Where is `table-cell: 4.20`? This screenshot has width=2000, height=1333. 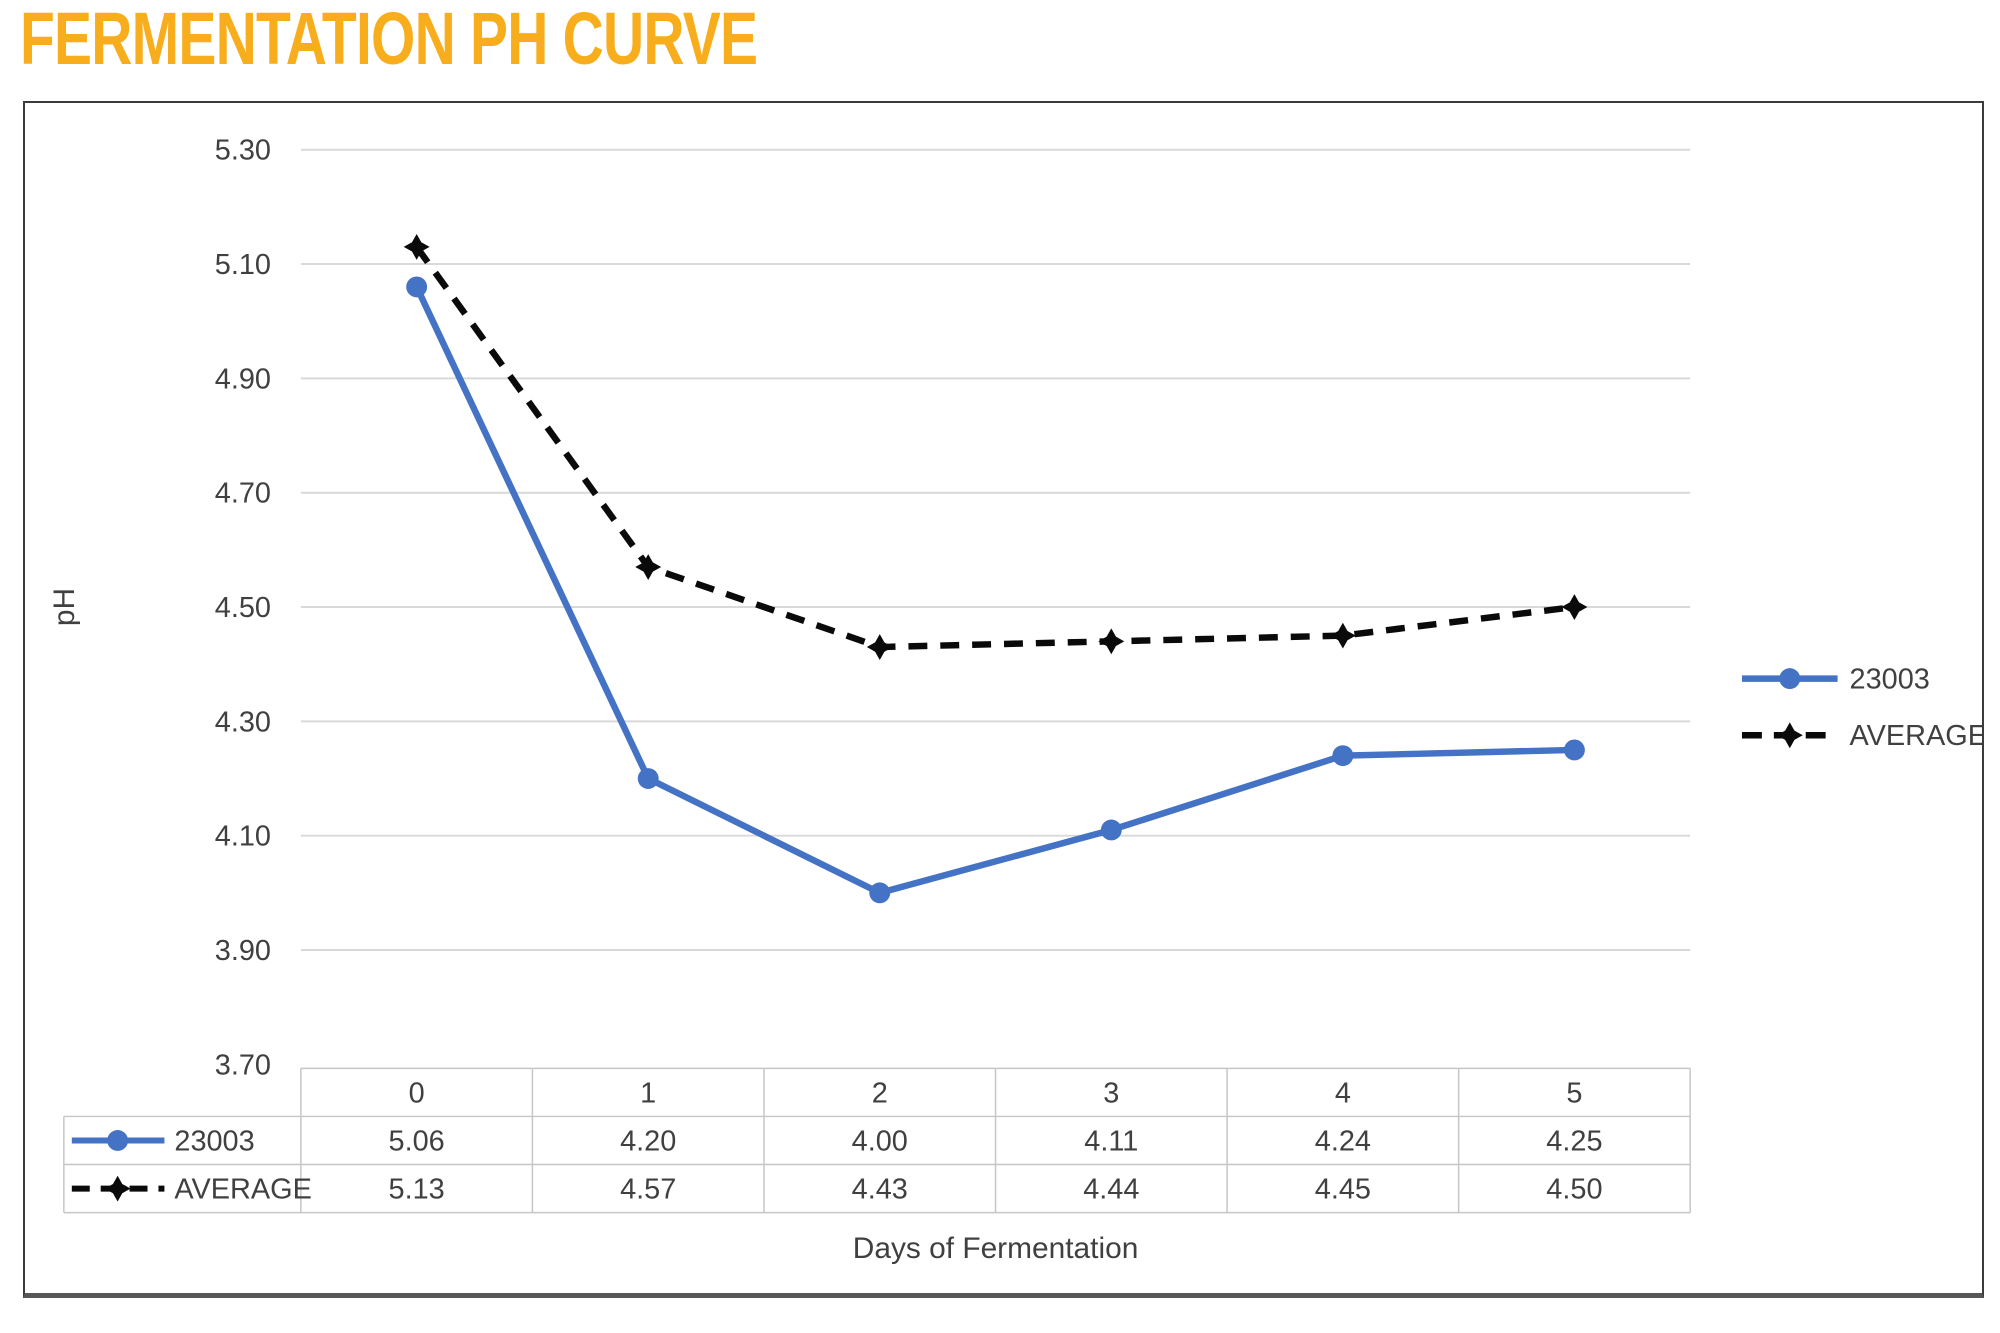
table-cell: 4.20 is located at coordinates (648, 1141).